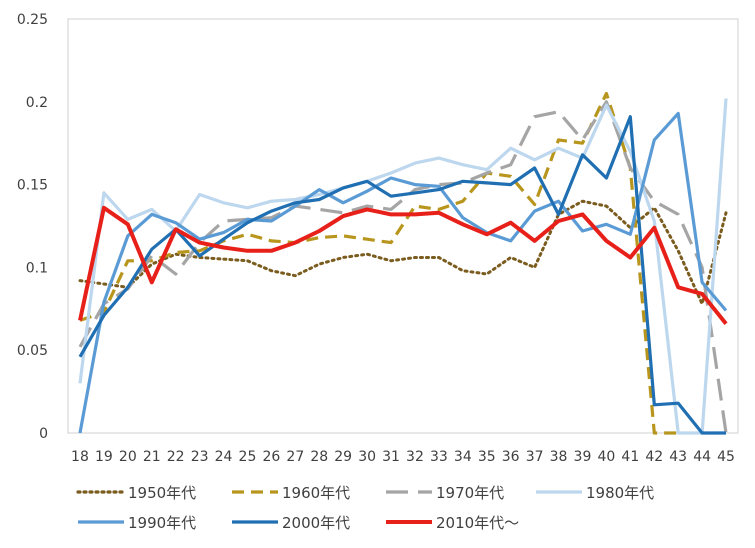 This screenshot has width=755, height=548. I want to click on x-tick-label: 24, so click(224, 457).